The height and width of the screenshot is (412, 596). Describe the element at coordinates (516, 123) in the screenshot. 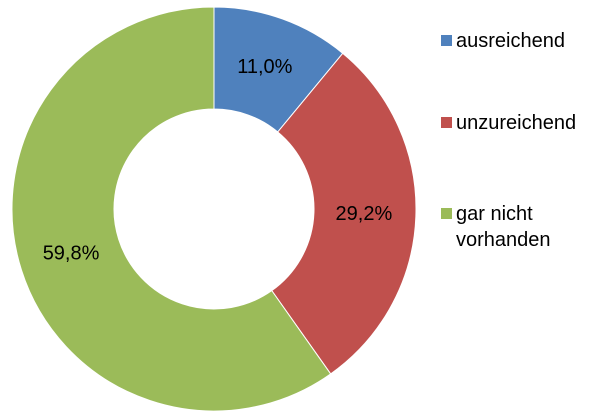

I see `legend-label: unzureichend` at that location.